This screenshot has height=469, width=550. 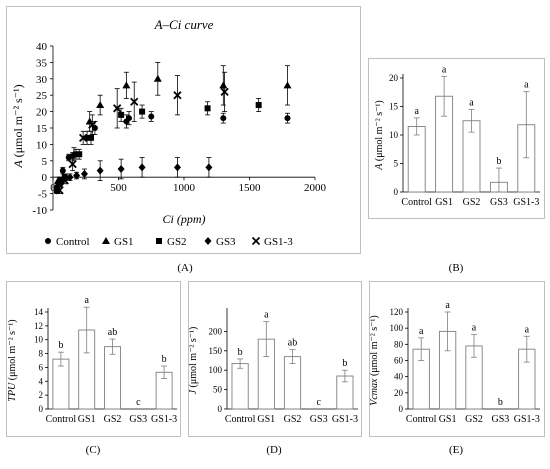 What do you see at coordinates (216, 370) in the screenshot?
I see `y-tick-label-d: 100` at bounding box center [216, 370].